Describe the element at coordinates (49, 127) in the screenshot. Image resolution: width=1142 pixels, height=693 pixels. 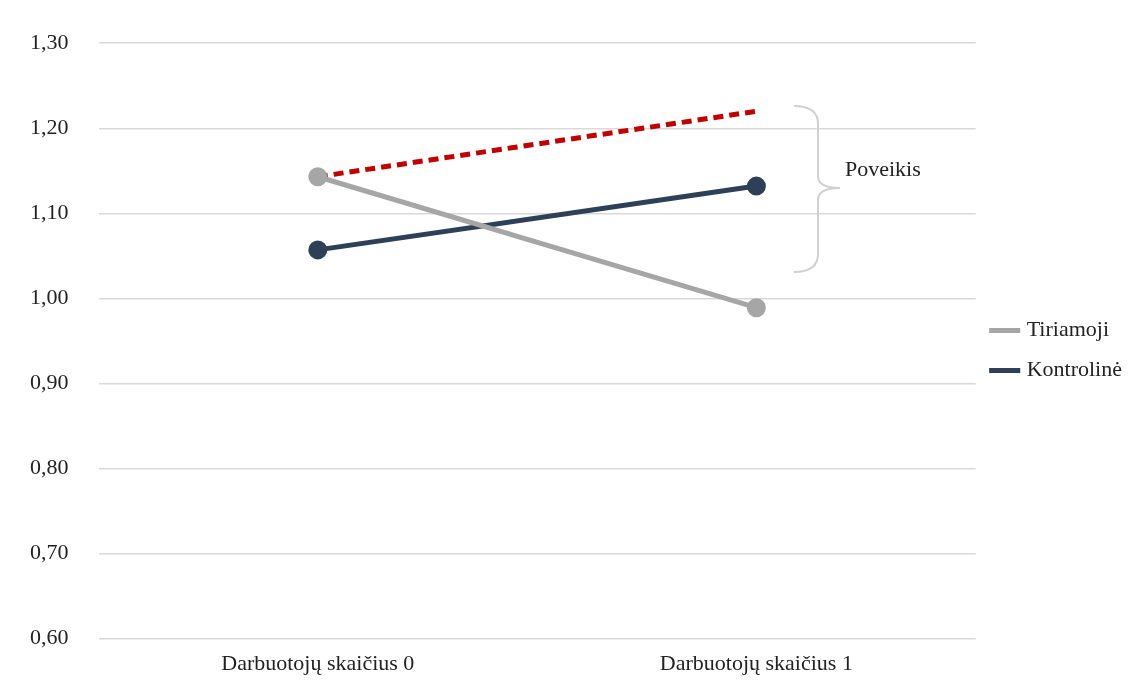
I see `y-tick-label: 1,20` at that location.